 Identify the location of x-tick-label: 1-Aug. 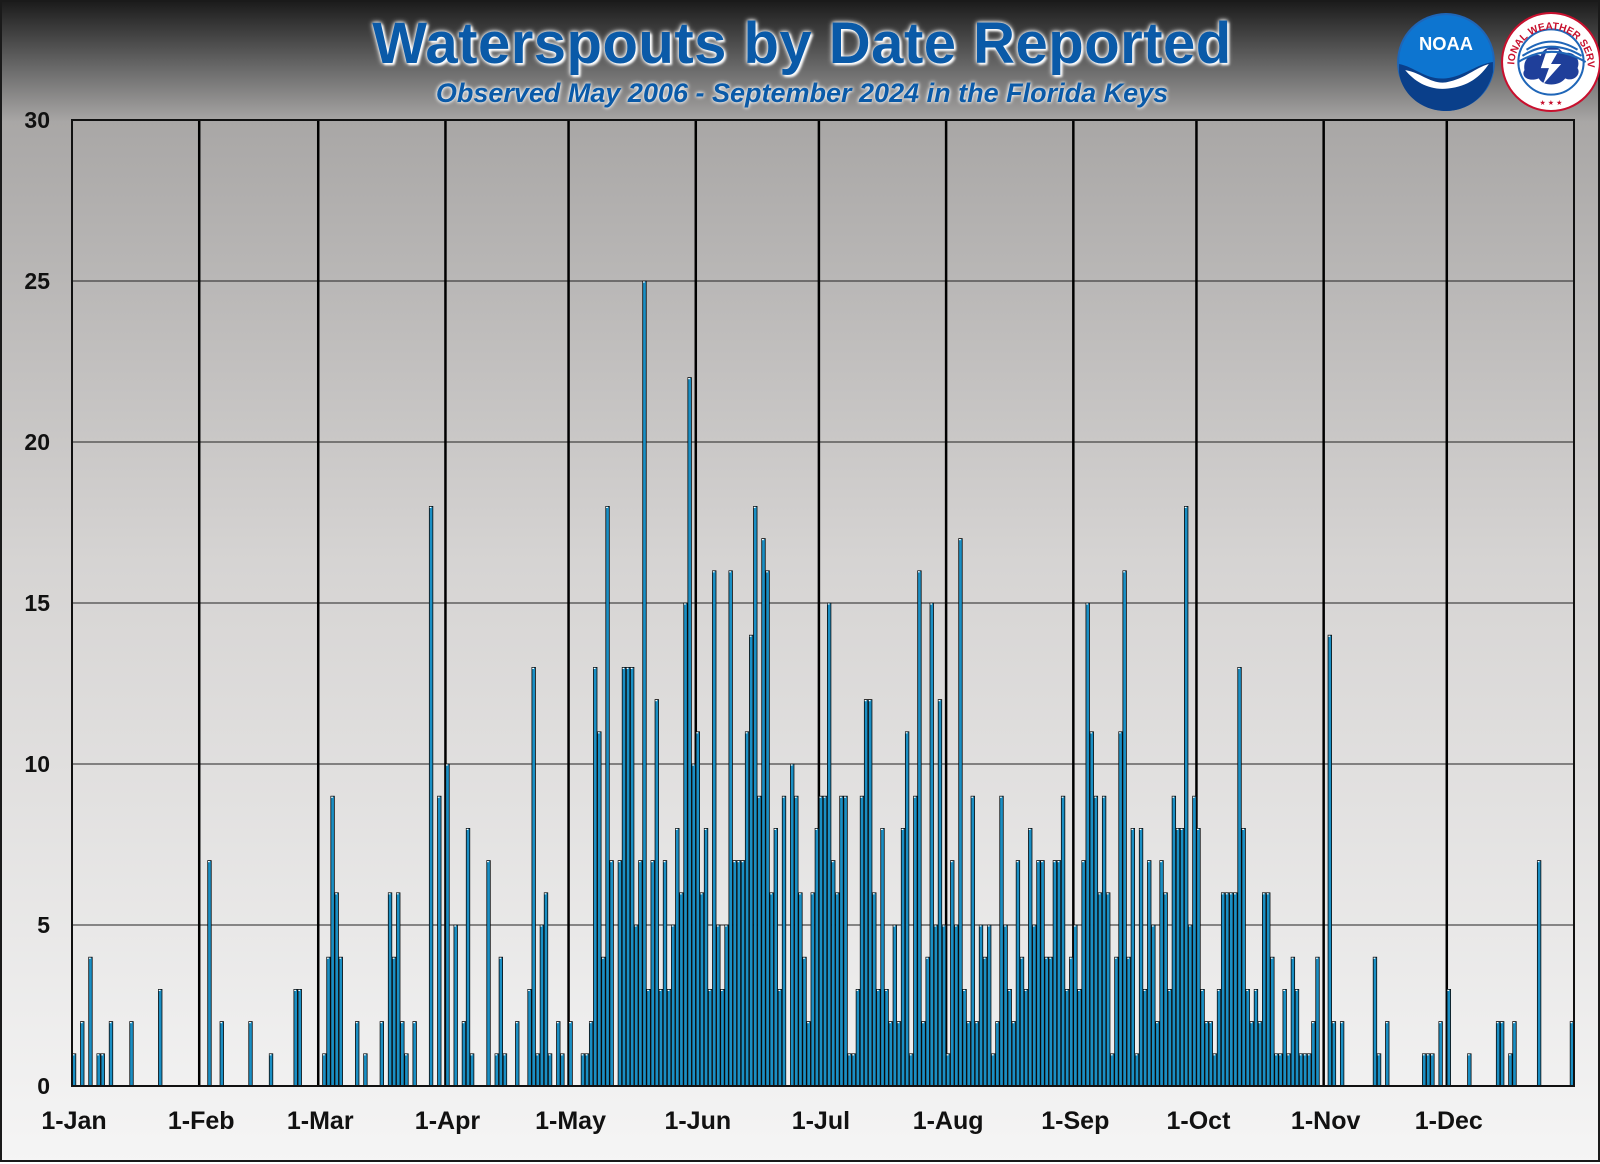
(948, 1121).